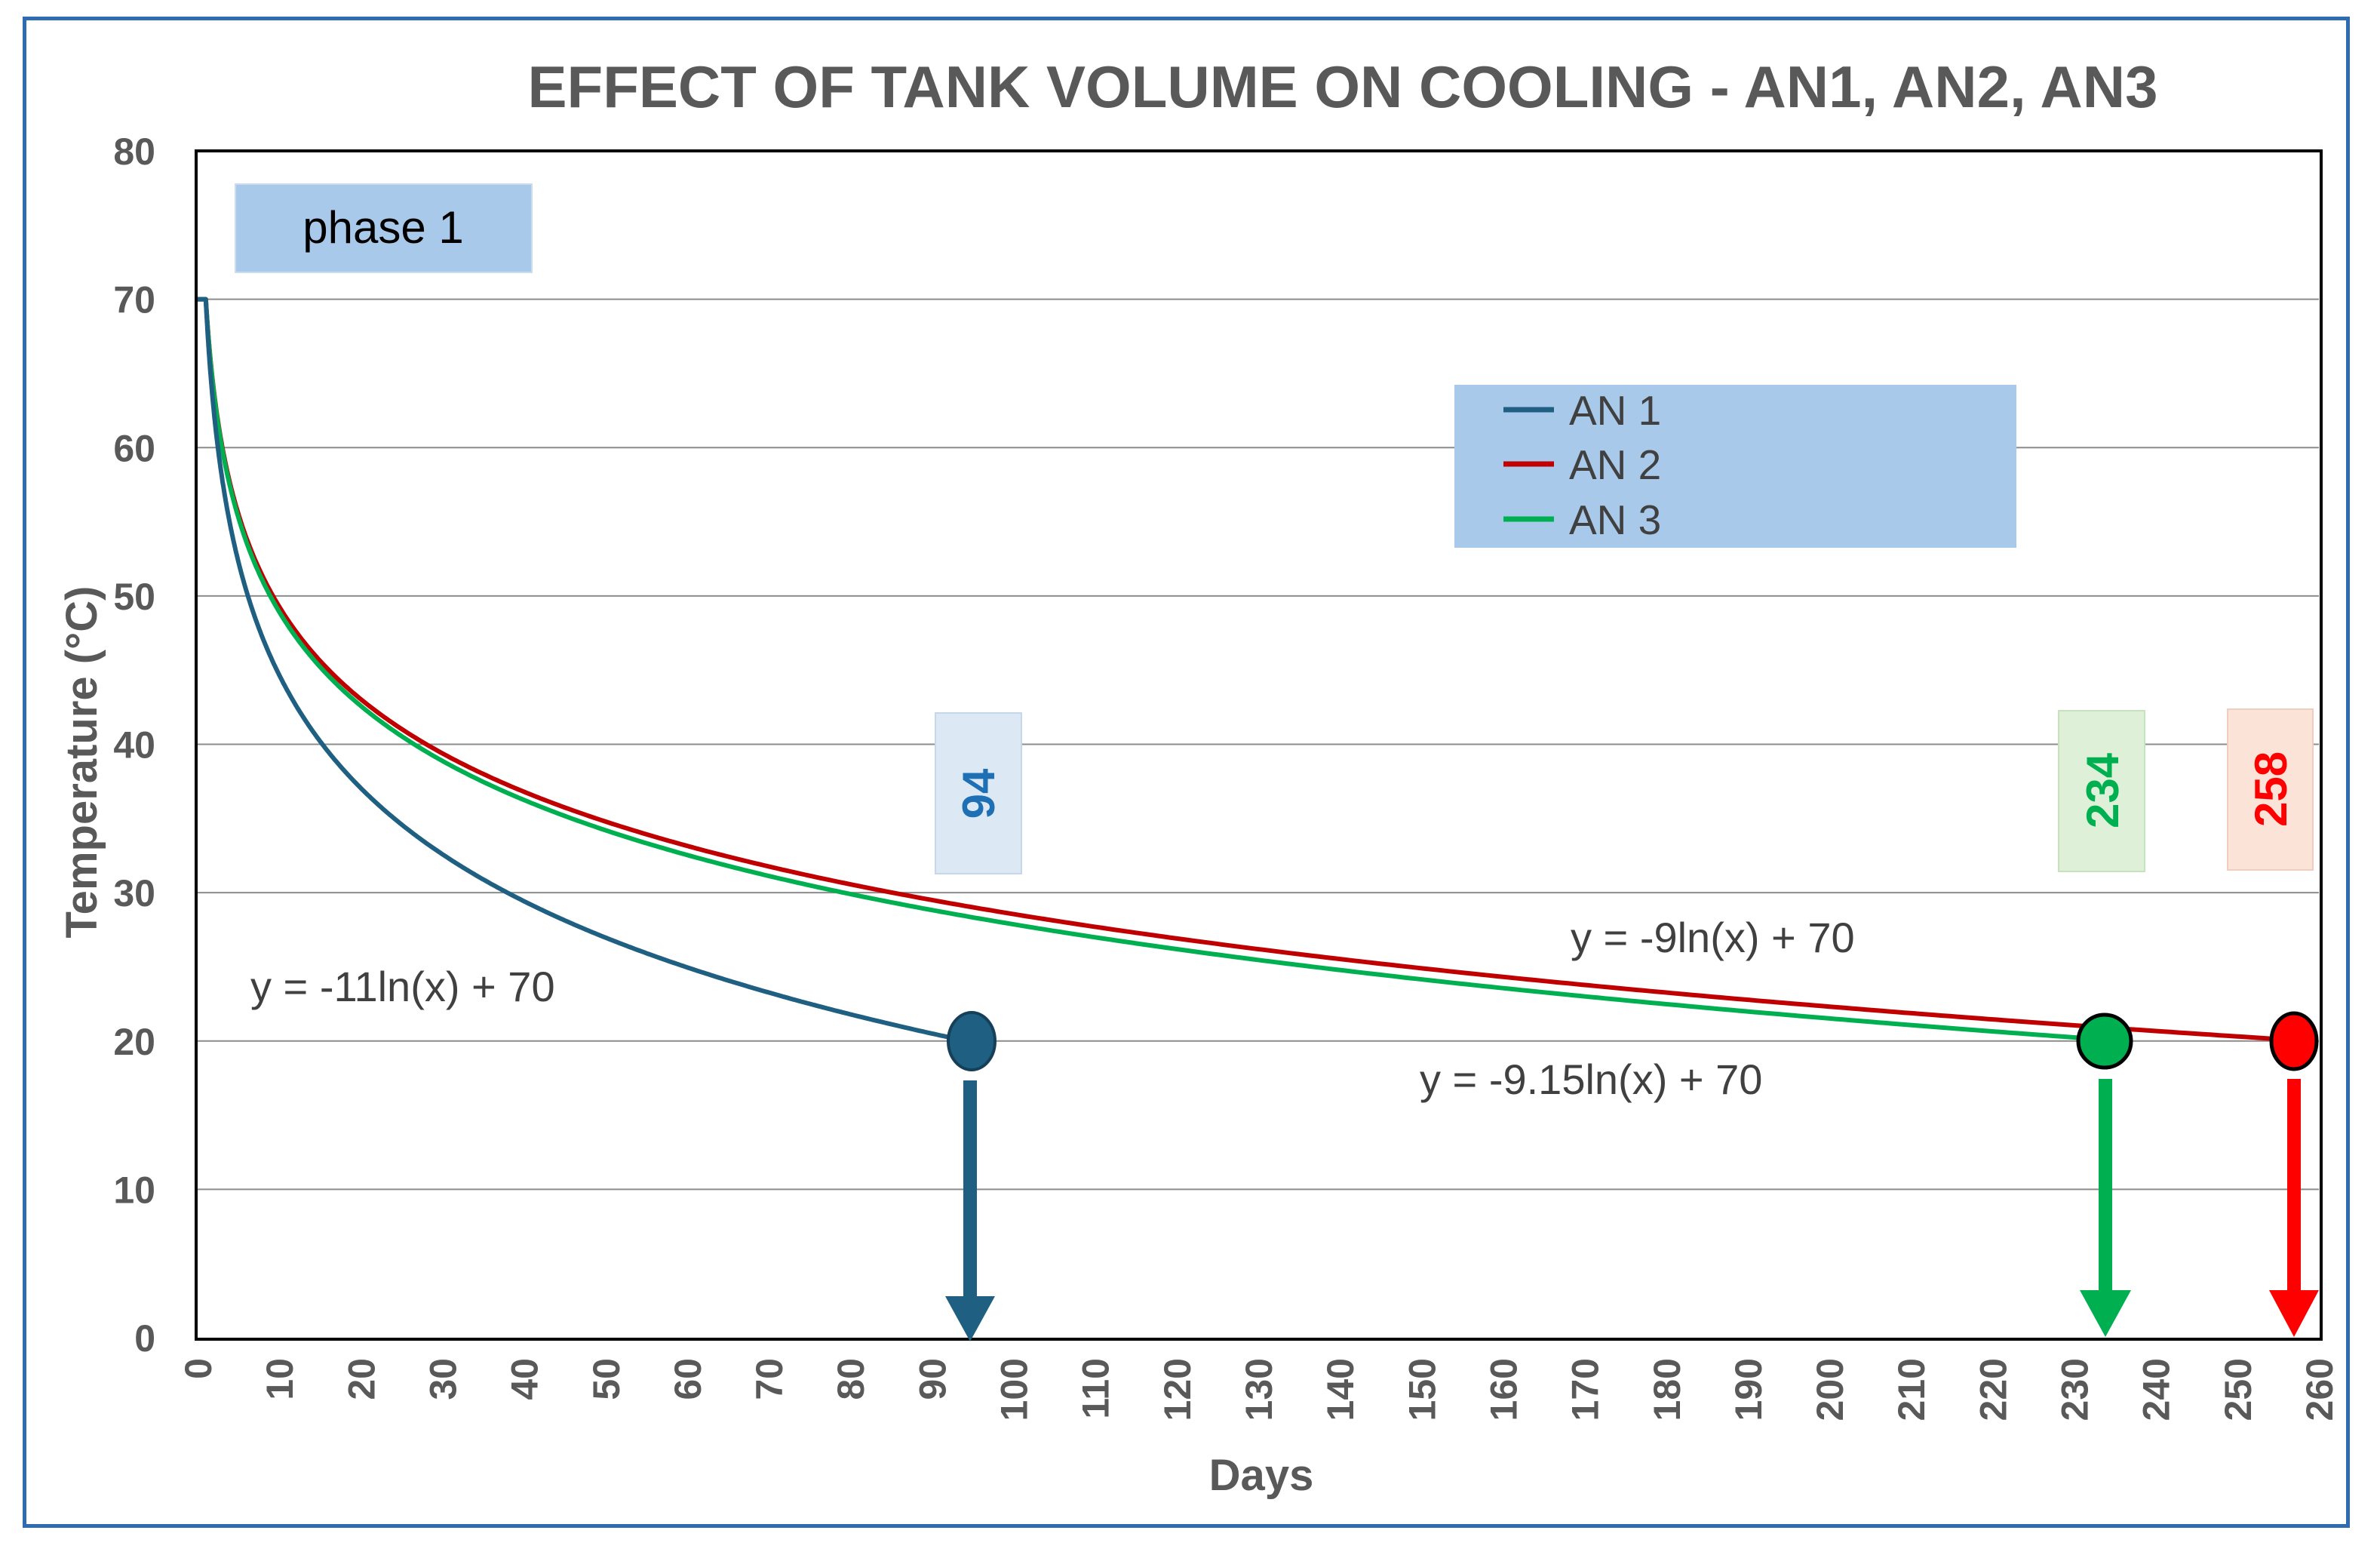  I want to click on value-label-an3: 234, so click(2103, 790).